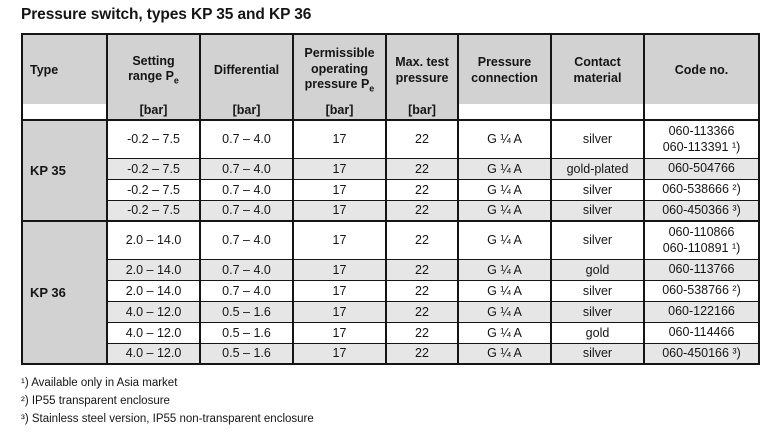  I want to click on cell-code-no: 060-504766, so click(701, 168).